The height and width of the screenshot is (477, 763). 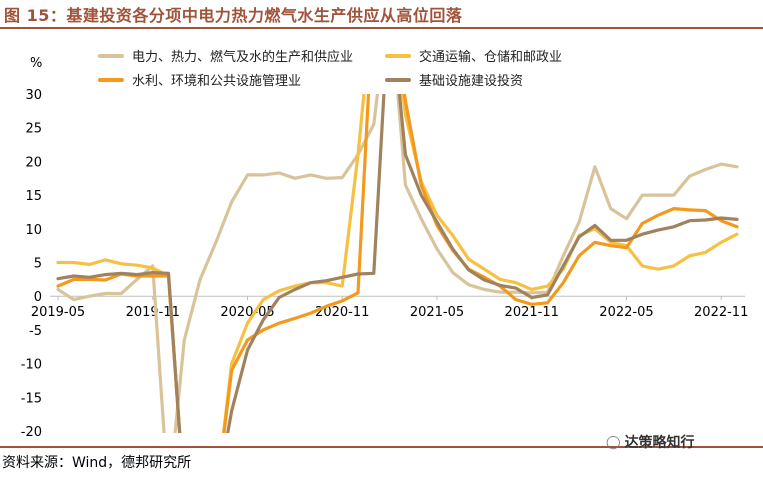 What do you see at coordinates (398, 55) in the screenshot?
I see `legend-swatch-transport` at bounding box center [398, 55].